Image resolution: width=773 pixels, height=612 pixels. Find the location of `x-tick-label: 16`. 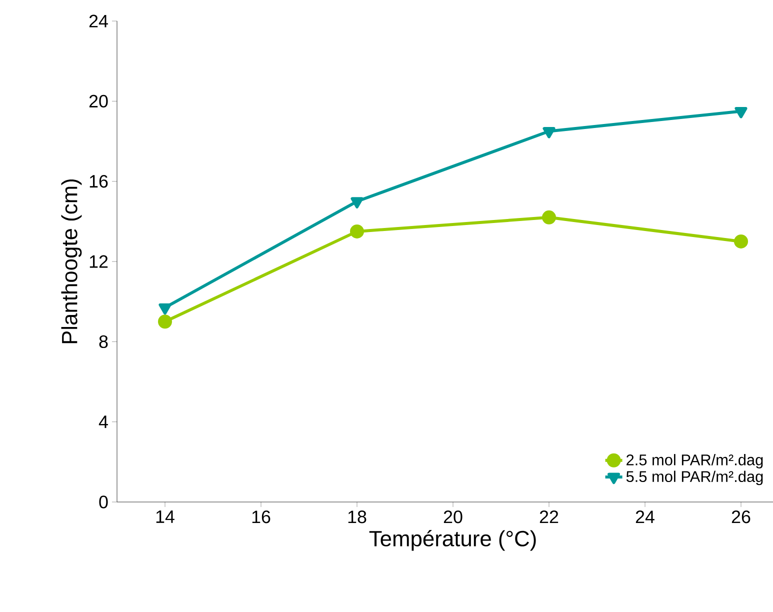

x-tick-label: 16 is located at coordinates (261, 517).